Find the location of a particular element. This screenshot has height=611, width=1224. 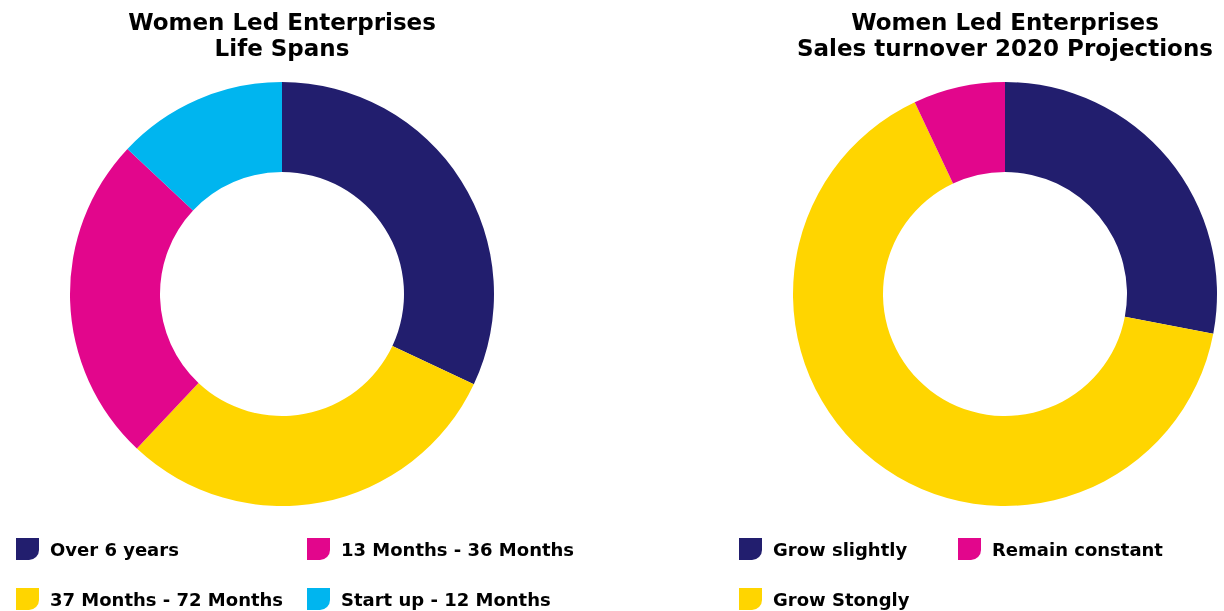

legend-label: Grow Stongly is located at coordinates (841, 599).